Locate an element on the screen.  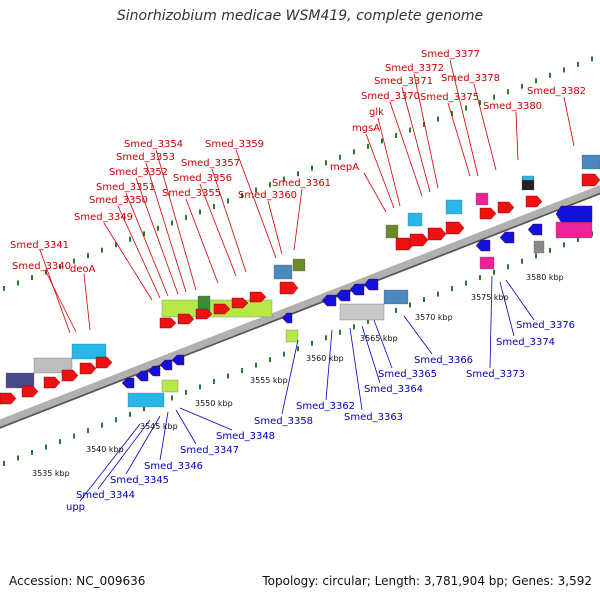
gene-label: mepA is located at coordinates (344, 167).